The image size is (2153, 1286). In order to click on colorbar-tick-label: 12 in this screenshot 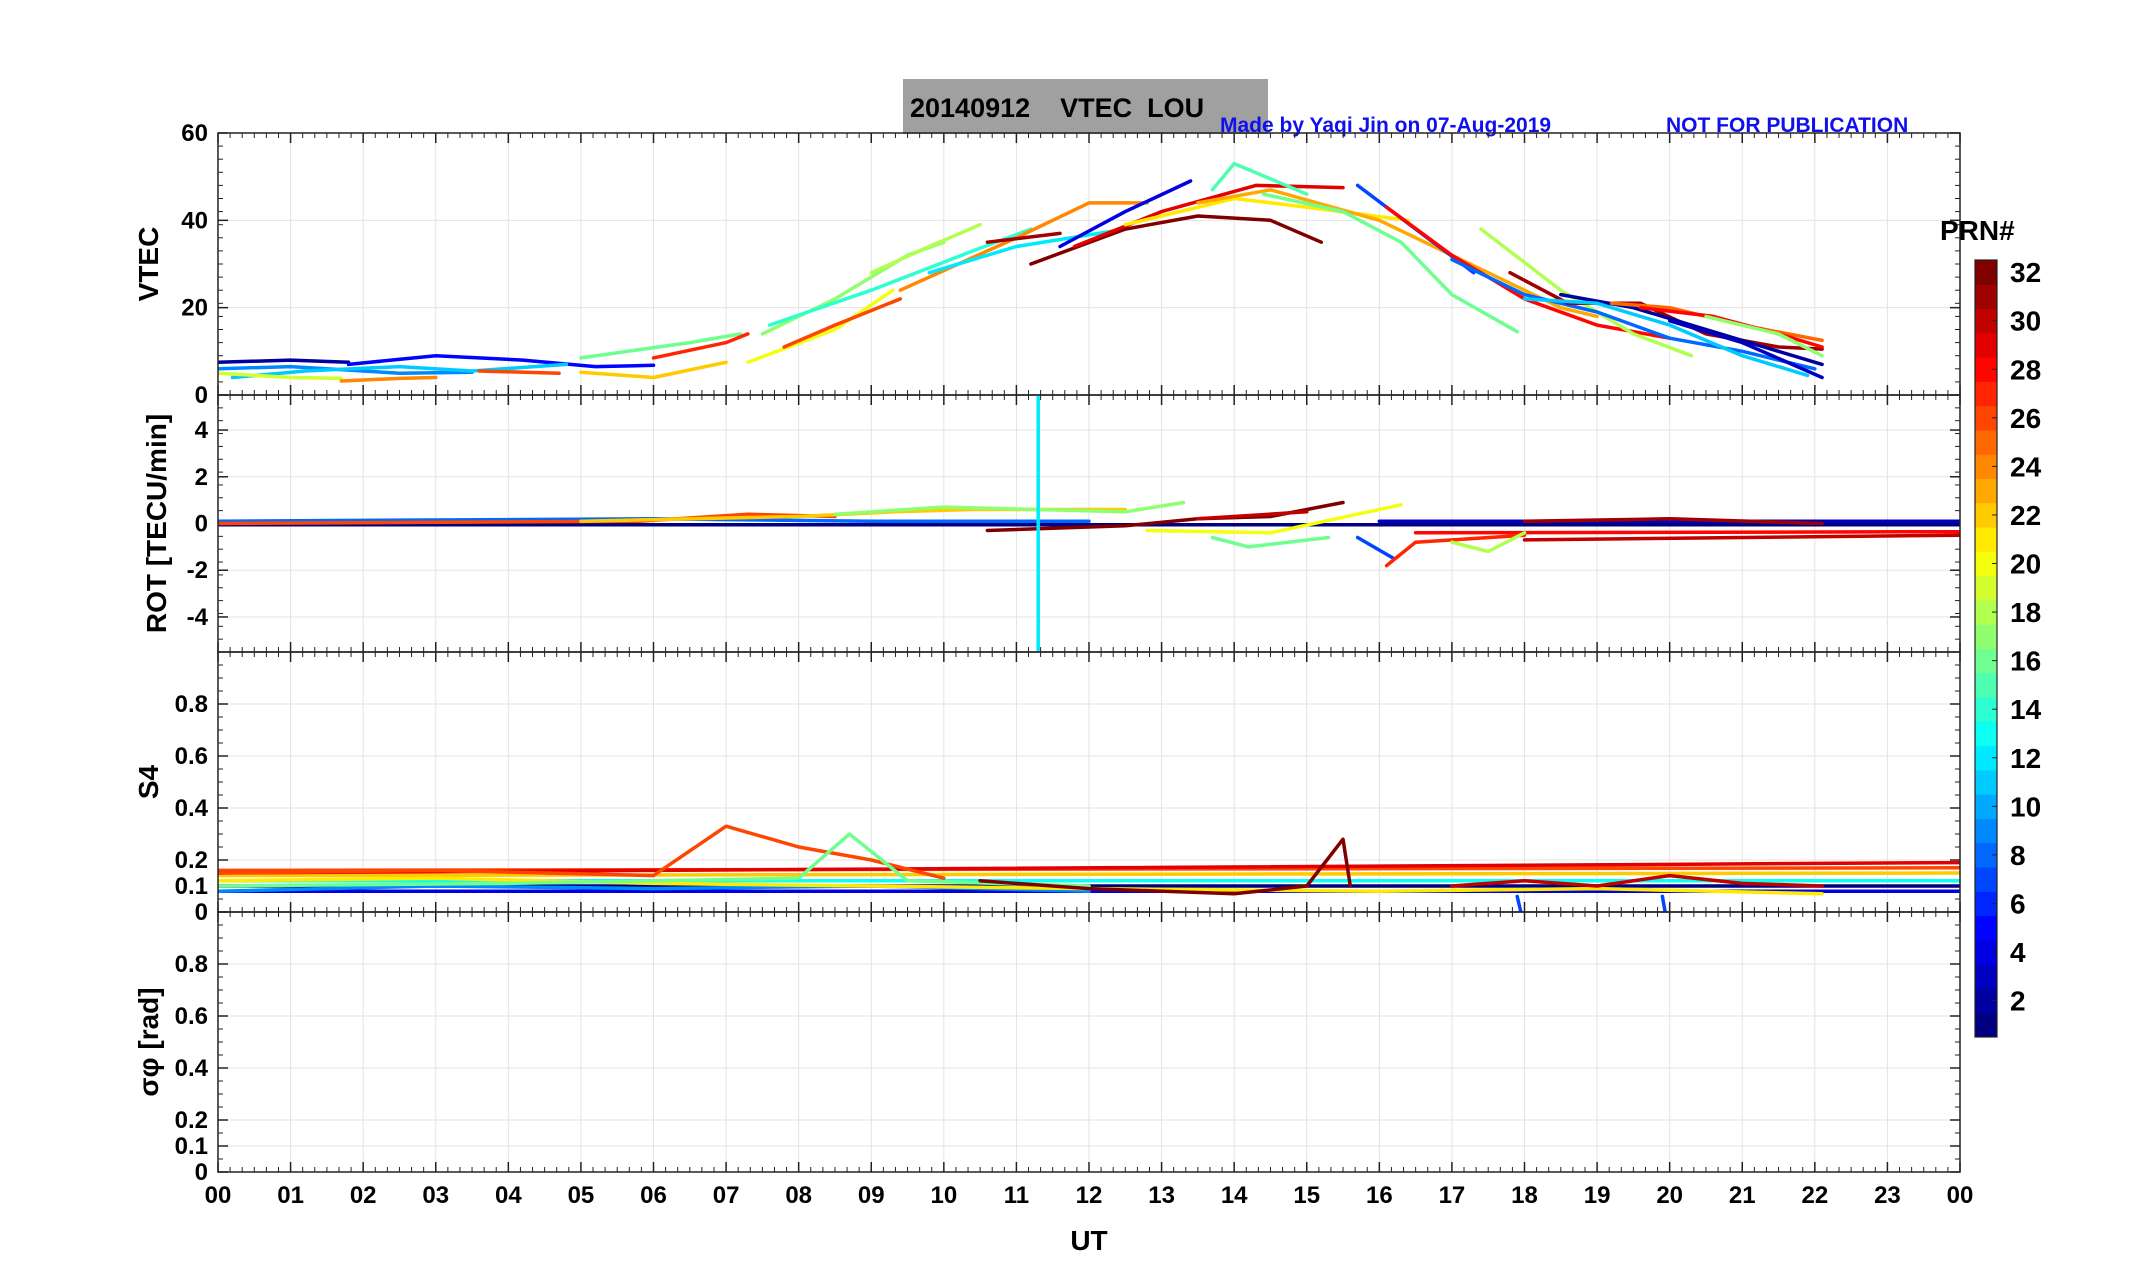, I will do `click(2025, 758)`.